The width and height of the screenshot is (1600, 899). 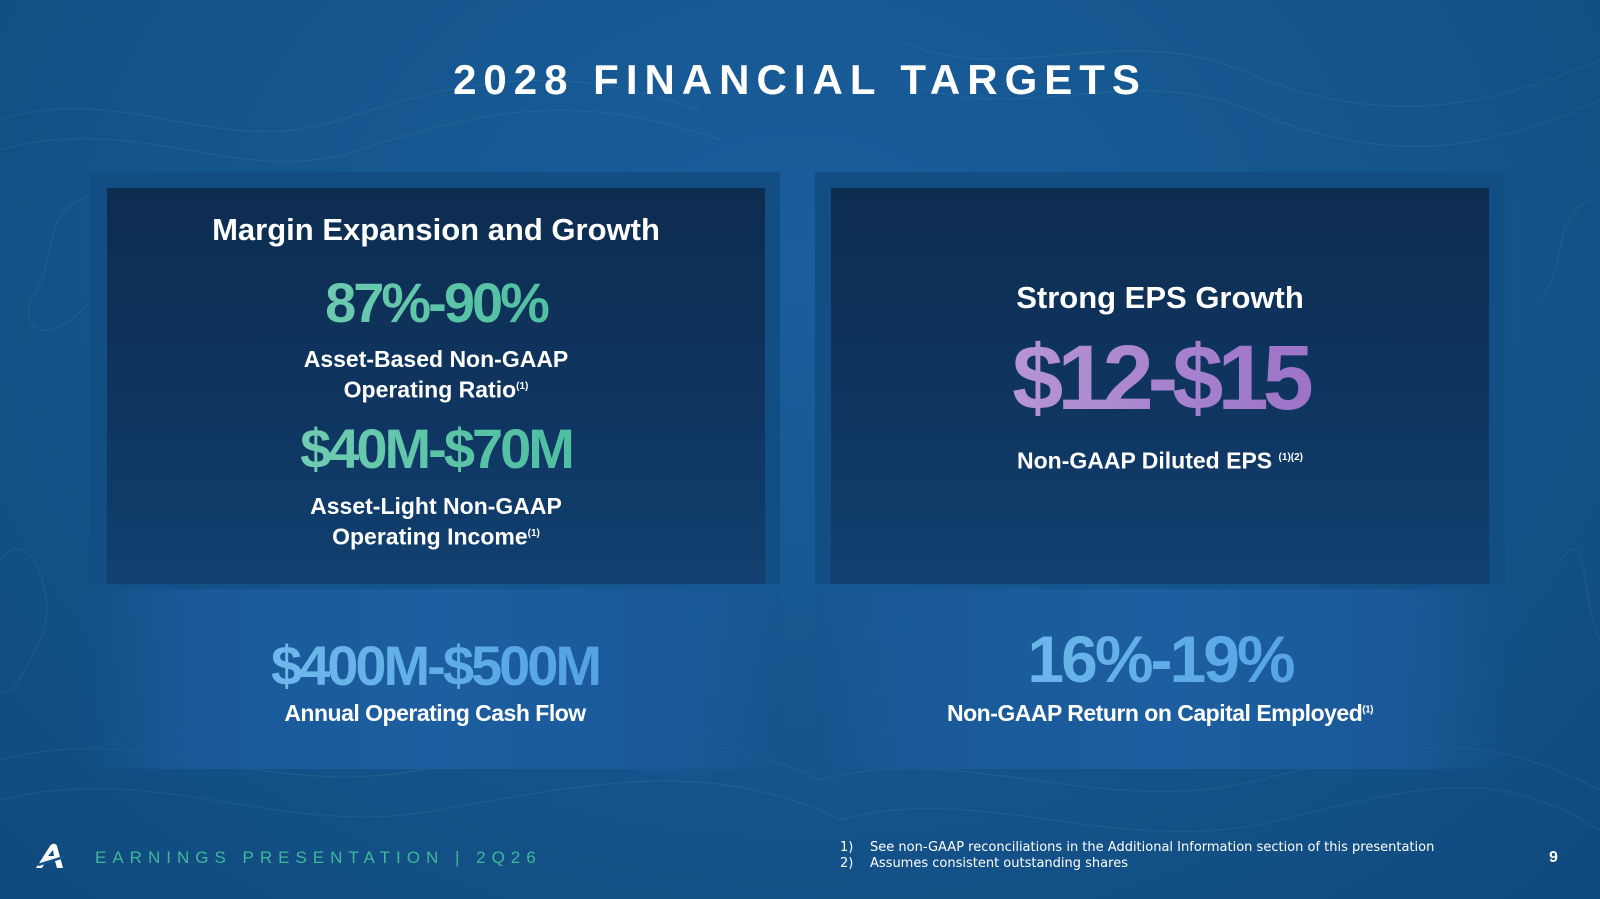 What do you see at coordinates (1160, 378) in the screenshot?
I see `eps-value: $12-$15` at bounding box center [1160, 378].